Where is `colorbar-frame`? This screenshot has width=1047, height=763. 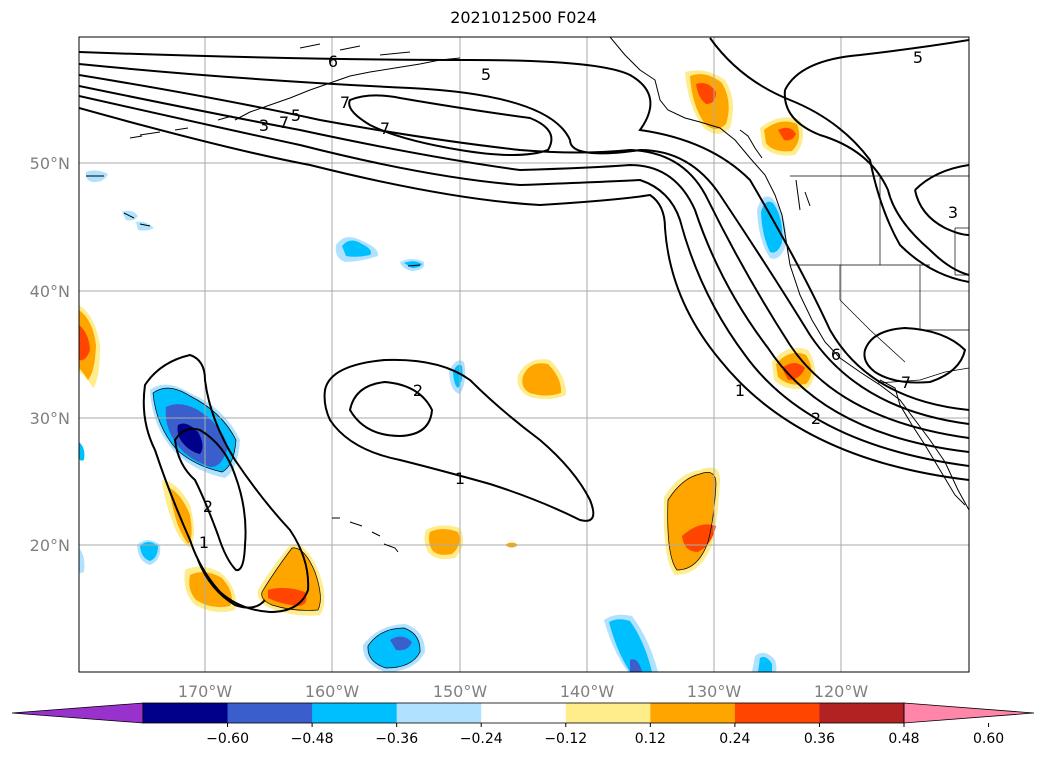
colorbar-frame is located at coordinates (523, 713).